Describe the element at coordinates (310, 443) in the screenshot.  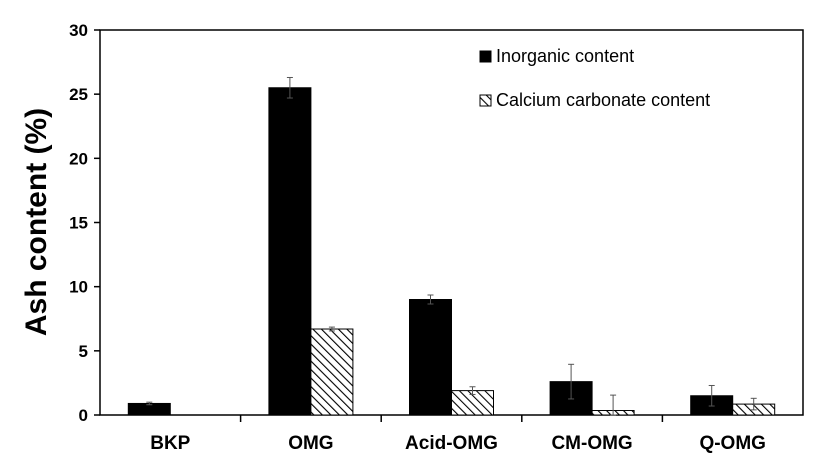
I see `x-category-label: OMG` at that location.